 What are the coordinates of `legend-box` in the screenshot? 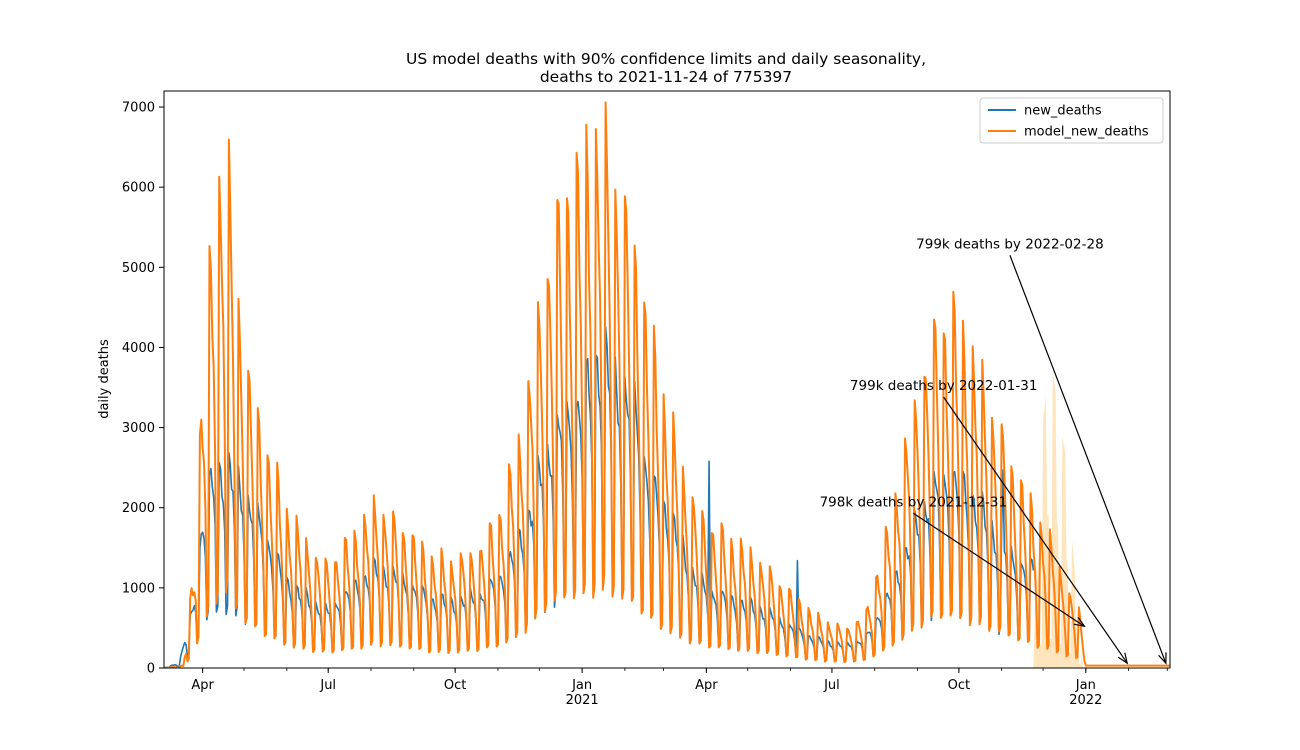 It's located at (1071, 120).